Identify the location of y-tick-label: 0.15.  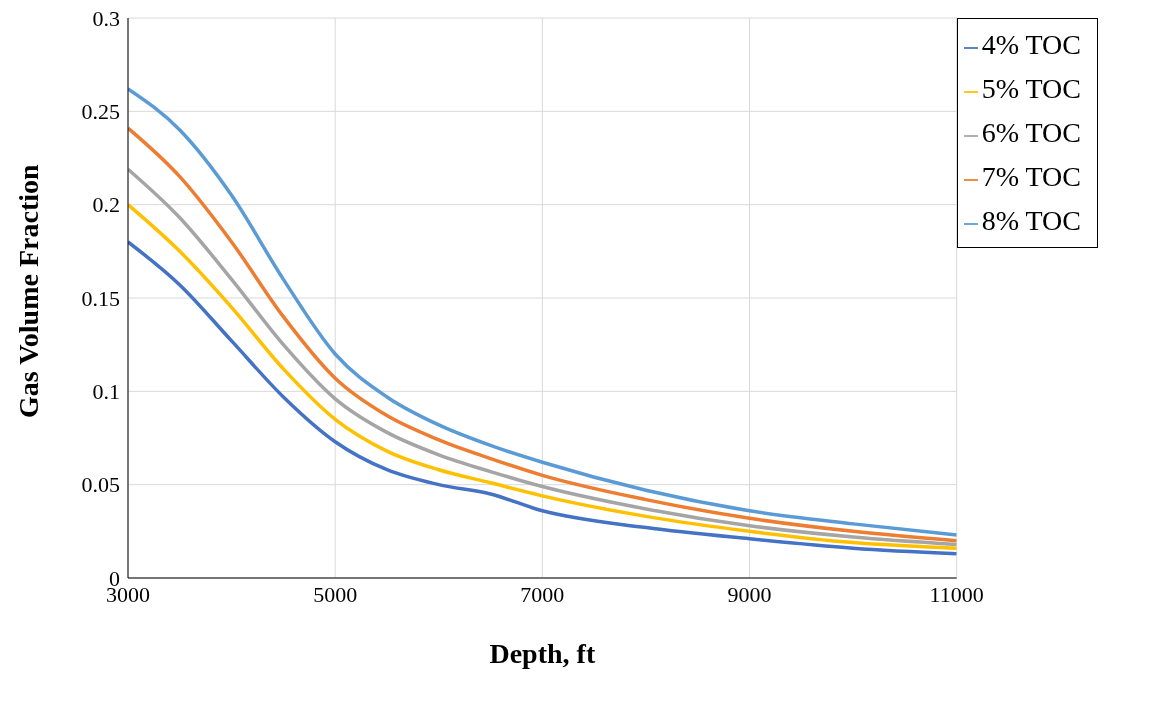
(100, 298).